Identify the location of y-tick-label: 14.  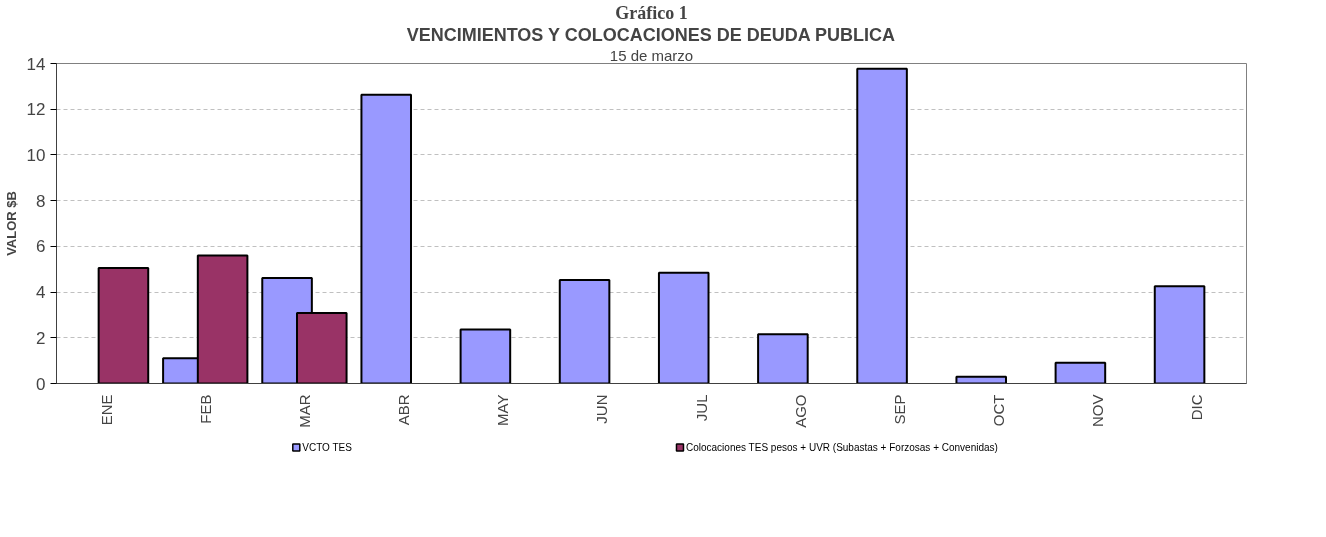
(36, 64).